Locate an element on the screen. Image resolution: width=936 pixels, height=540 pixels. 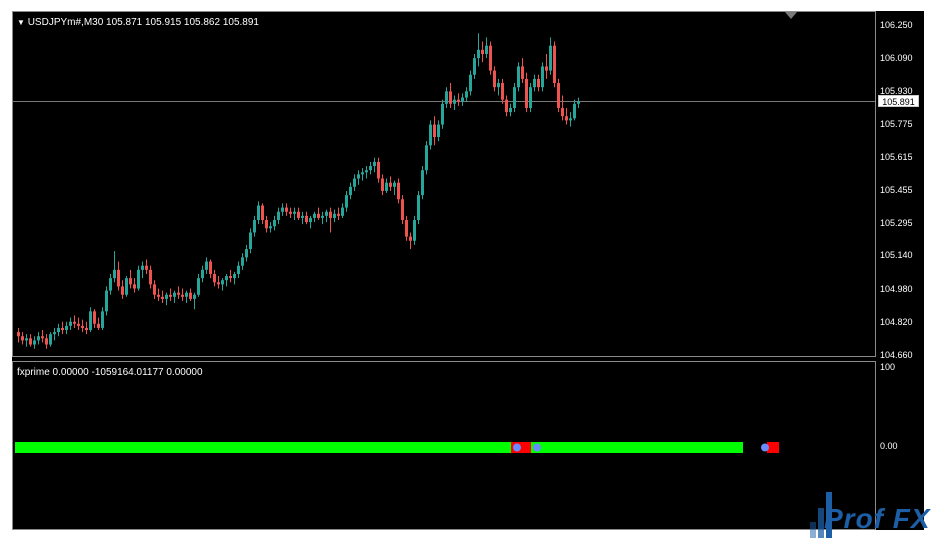
collapse-triangle-icon: ▼ is located at coordinates (21, 22).